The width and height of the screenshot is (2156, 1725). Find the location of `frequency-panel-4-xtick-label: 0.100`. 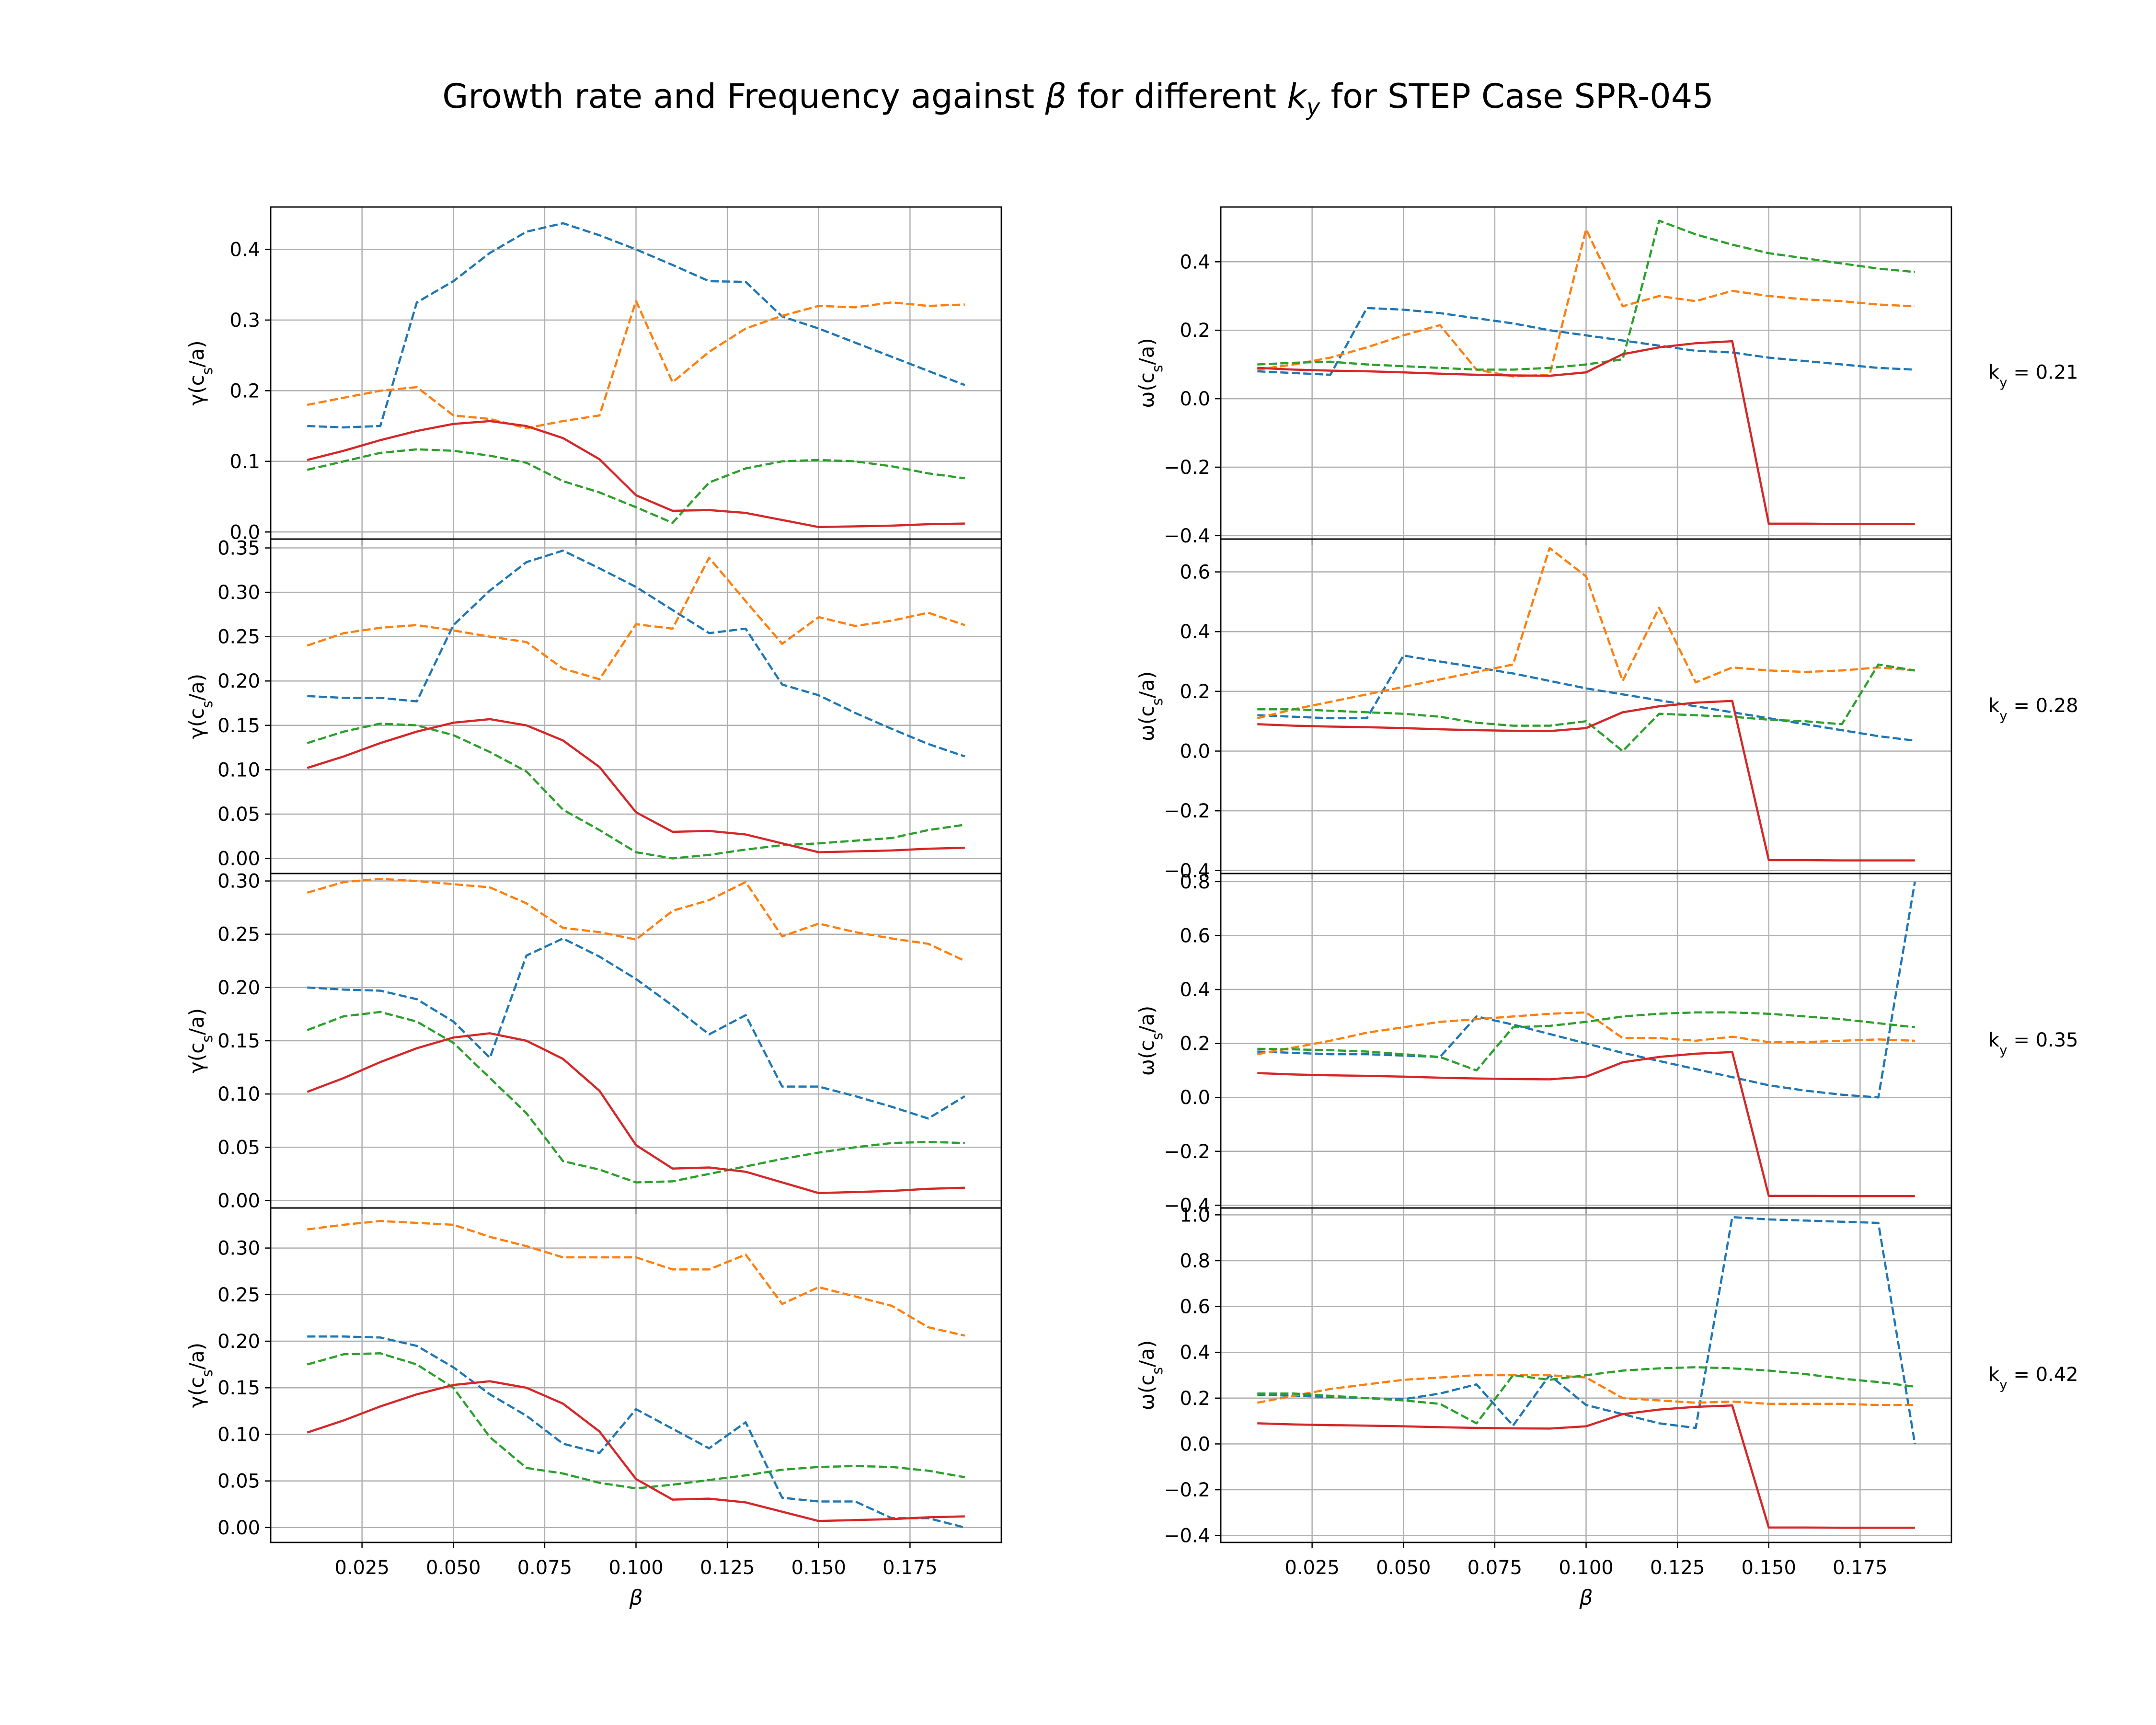

frequency-panel-4-xtick-label: 0.100 is located at coordinates (1586, 1568).